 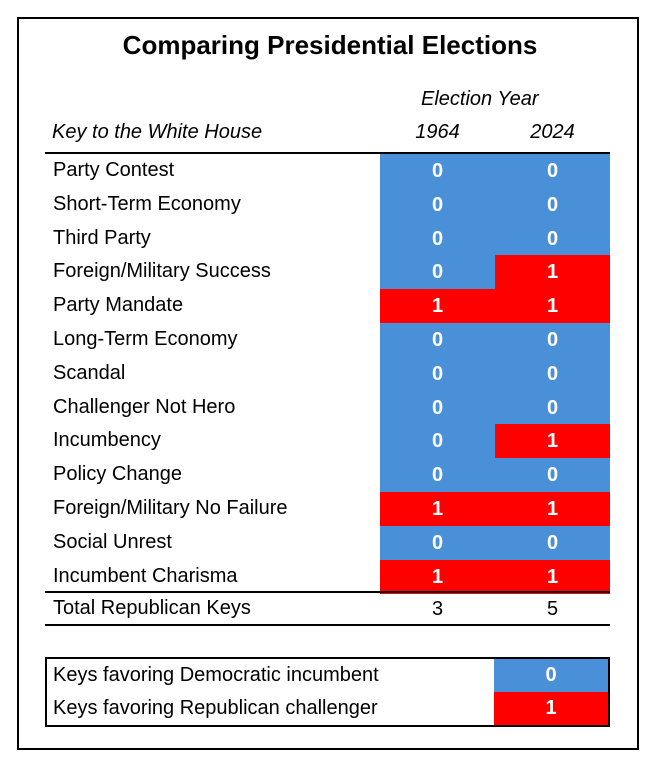 I want to click on legend-item-republican: Keys favoring Republican challenger 1, so click(x=327, y=708).